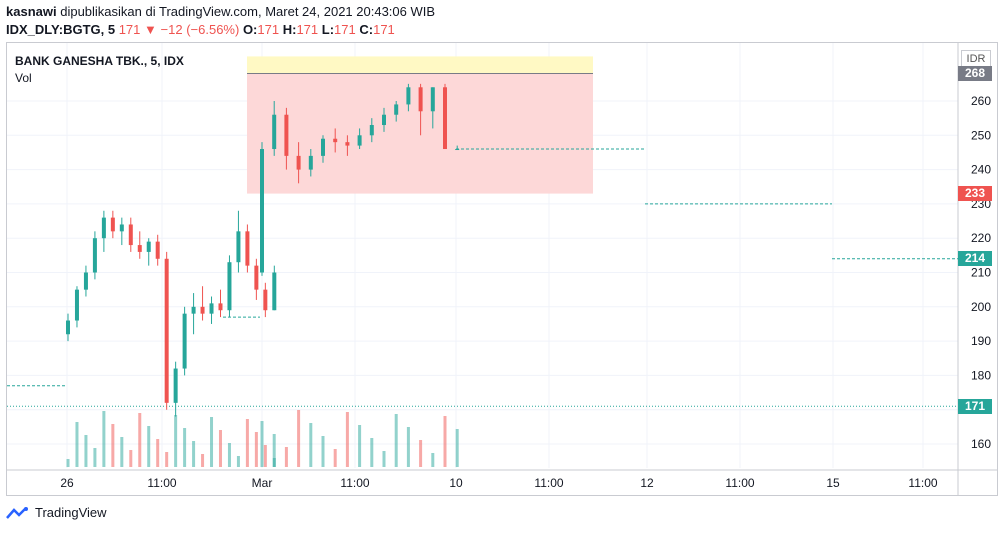 This screenshot has height=533, width=1006. Describe the element at coordinates (981, 101) in the screenshot. I see `y-tick-label: 260` at that location.